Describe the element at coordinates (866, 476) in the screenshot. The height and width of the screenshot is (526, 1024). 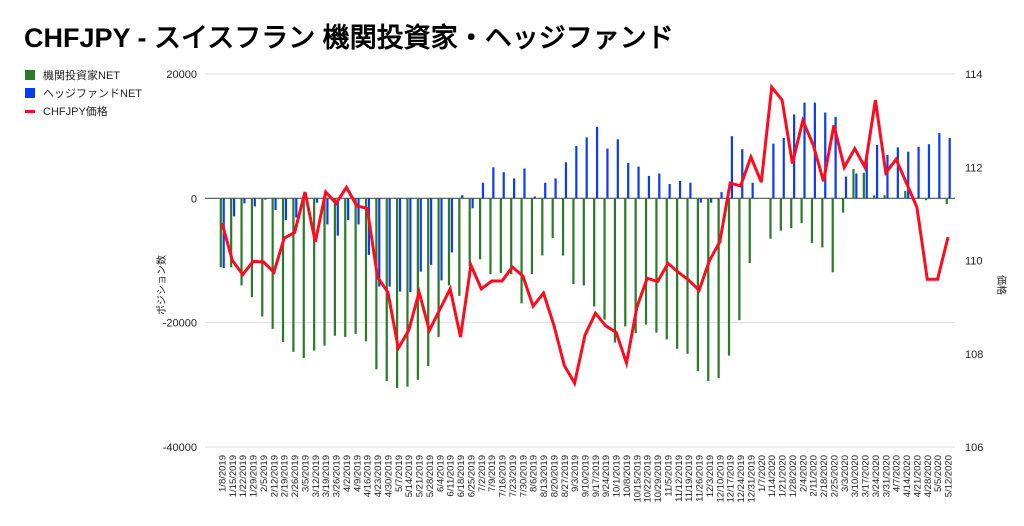
I see `x-tick-label: 3/17/2020` at that location.